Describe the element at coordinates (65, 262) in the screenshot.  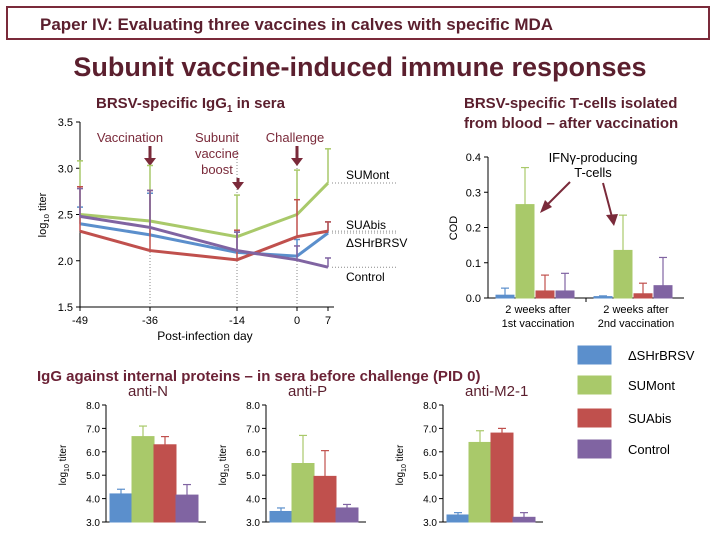
I see `igg1-y-tick-label: 2.0` at that location.